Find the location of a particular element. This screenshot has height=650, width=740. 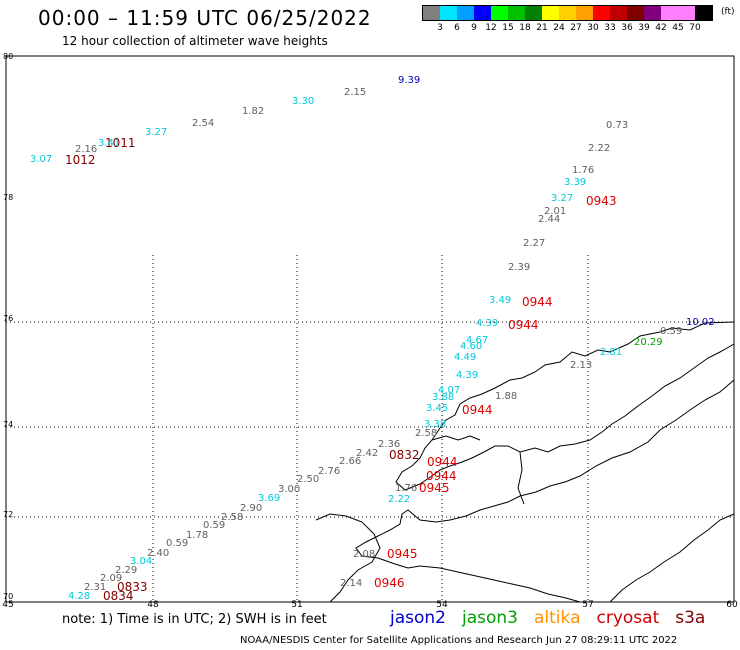

wave-height-label: 2.15 is located at coordinates (355, 92).